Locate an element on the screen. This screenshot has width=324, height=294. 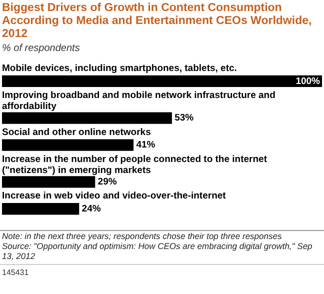
source-note: Source: "Opportunity and optimism: How CEOs are embracing digital growth," Sep 13, 2012 is located at coordinates (158, 251).